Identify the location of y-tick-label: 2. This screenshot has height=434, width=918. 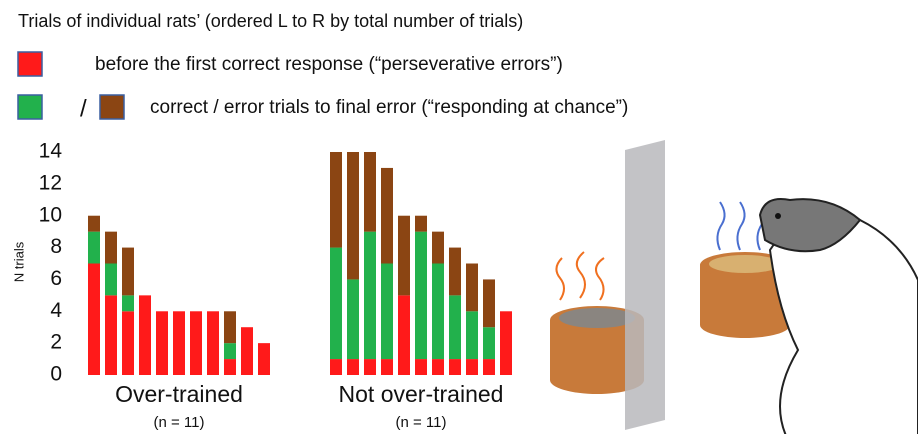
(56, 342).